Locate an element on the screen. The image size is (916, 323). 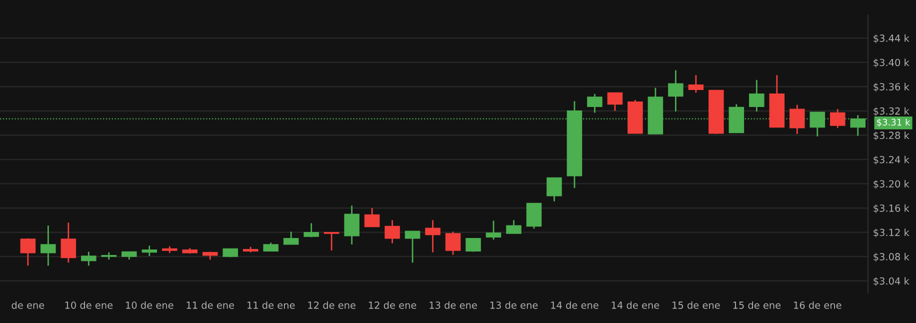
y-tick-label: $3.08 k is located at coordinates (892, 257).